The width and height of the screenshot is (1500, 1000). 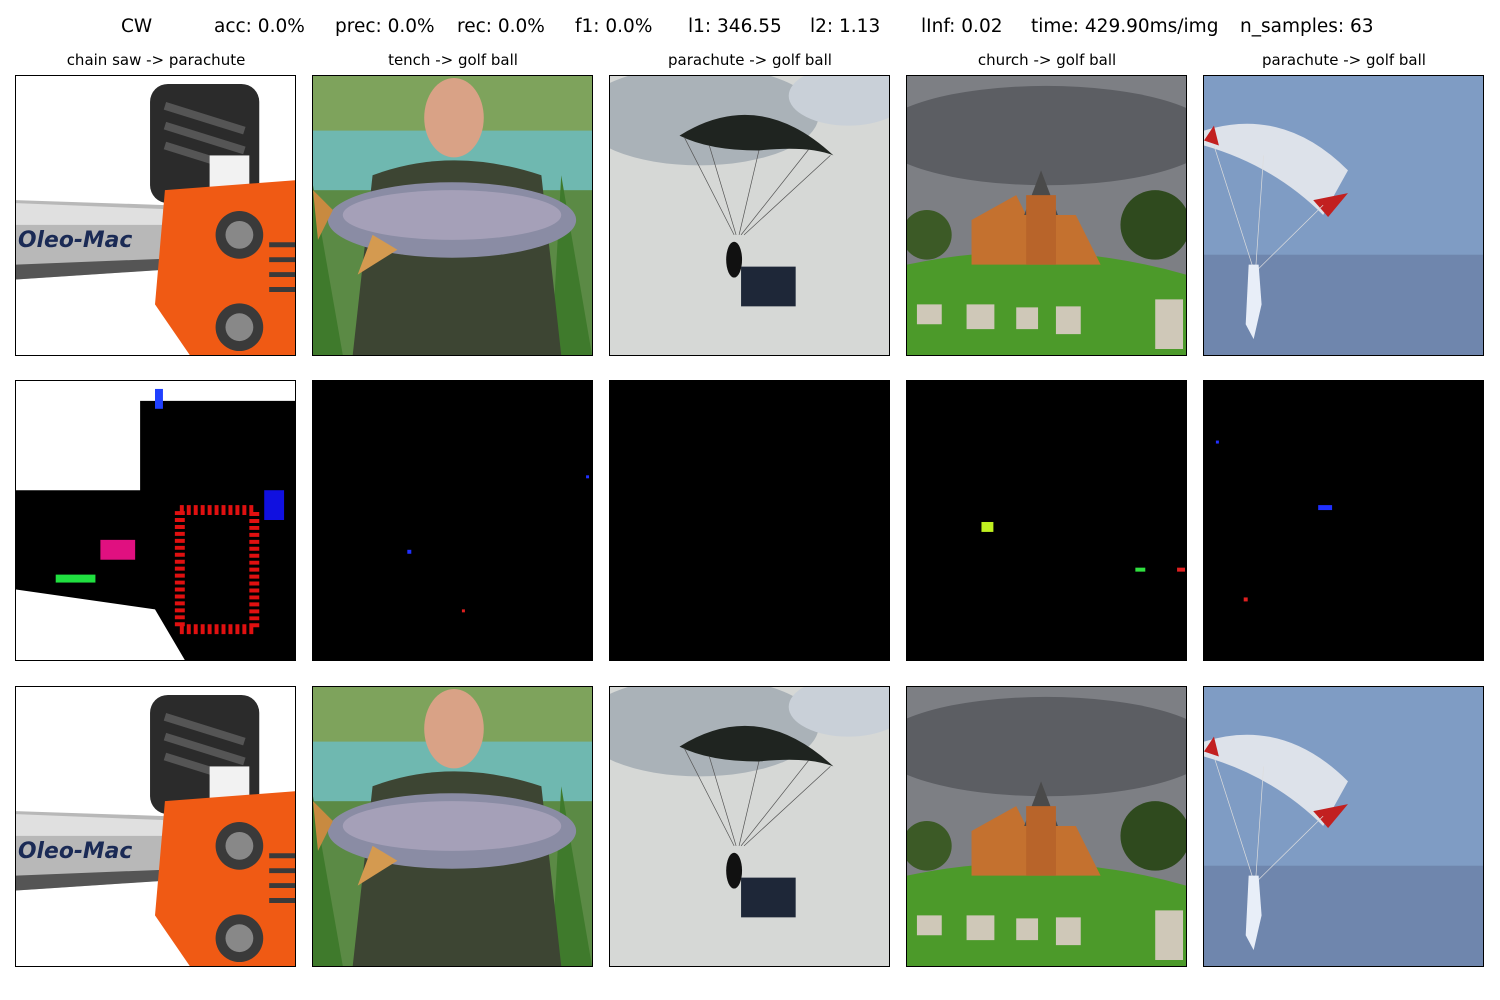 What do you see at coordinates (1343, 520) in the screenshot?
I see `perturbation-parachute-blue` at bounding box center [1343, 520].